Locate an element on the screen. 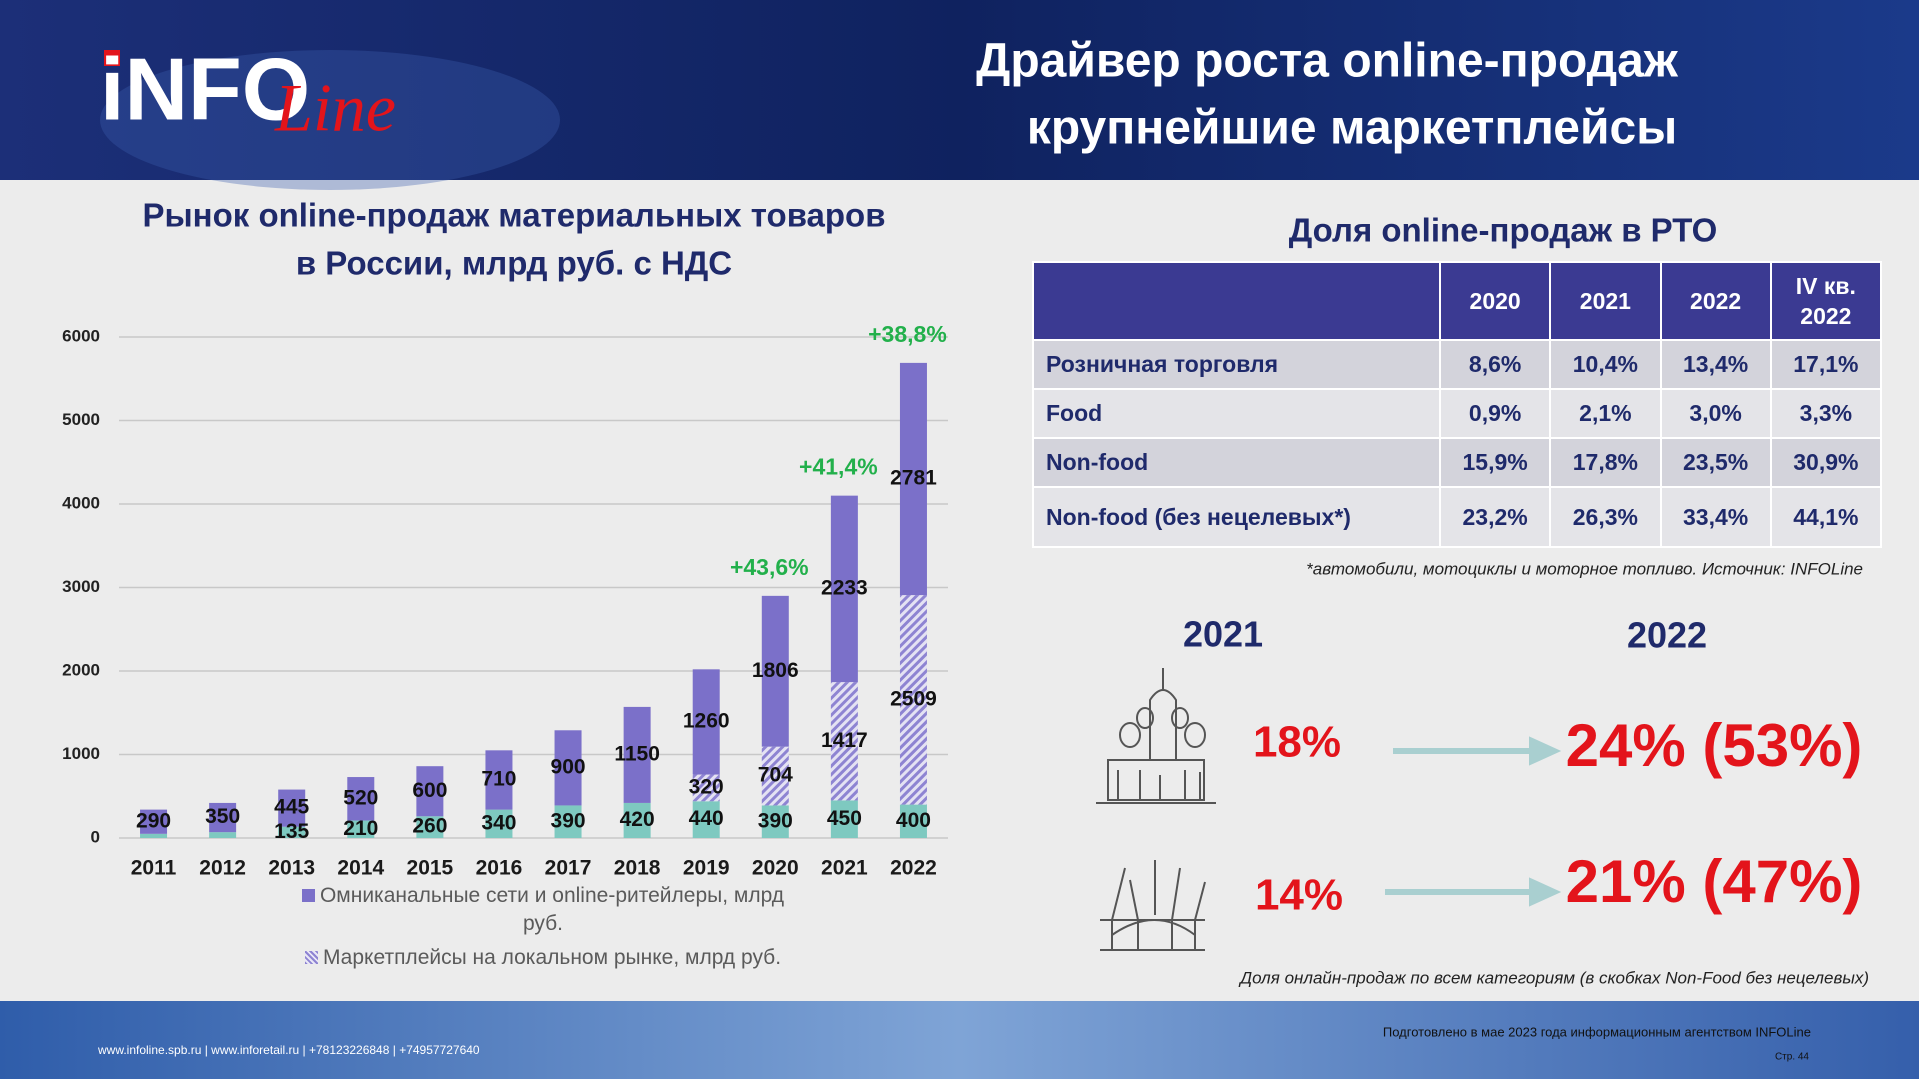 The width and height of the screenshot is (1919, 1079). row-label: Non-food is located at coordinates (1236, 462).